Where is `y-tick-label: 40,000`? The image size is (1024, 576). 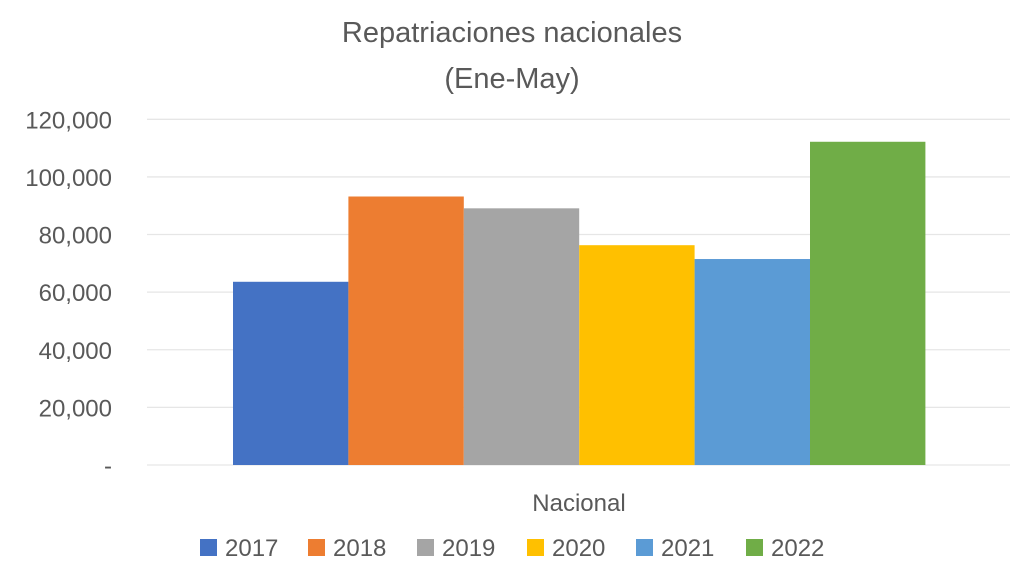 y-tick-label: 40,000 is located at coordinates (75, 351).